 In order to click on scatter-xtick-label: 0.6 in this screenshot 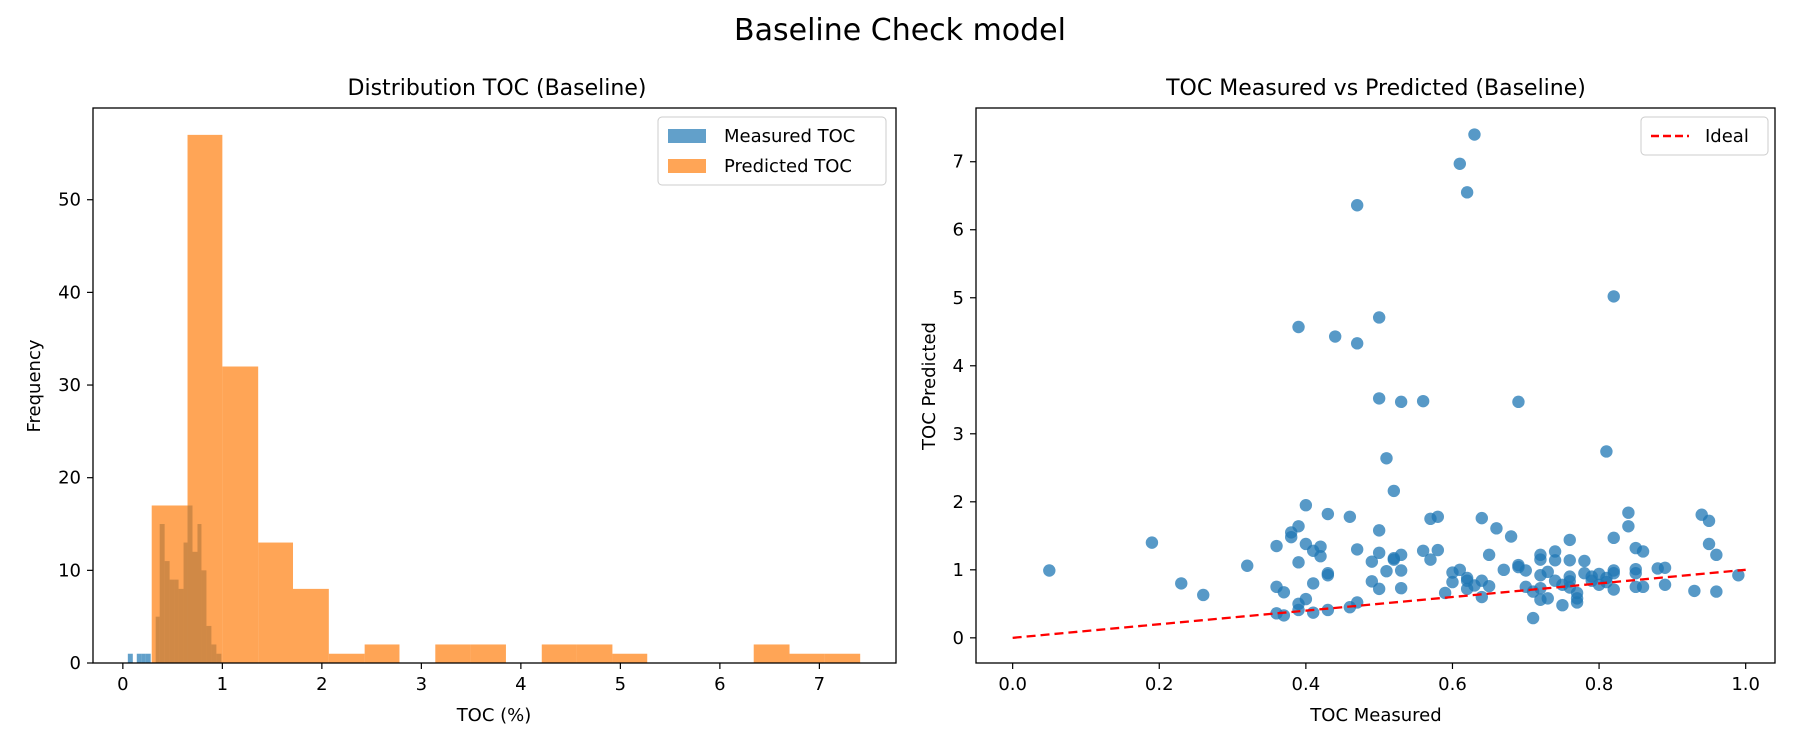, I will do `click(1452, 684)`.